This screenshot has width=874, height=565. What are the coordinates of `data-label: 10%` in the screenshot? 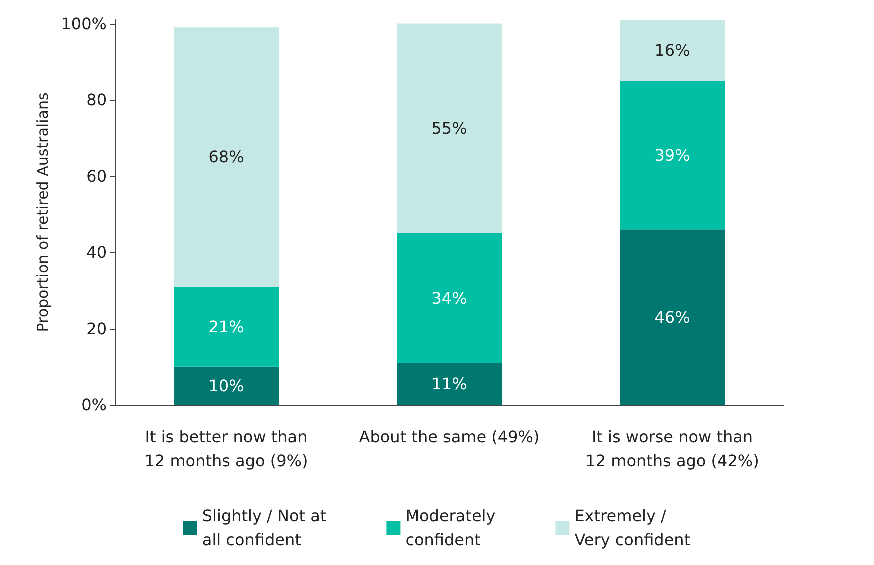 It's located at (226, 386).